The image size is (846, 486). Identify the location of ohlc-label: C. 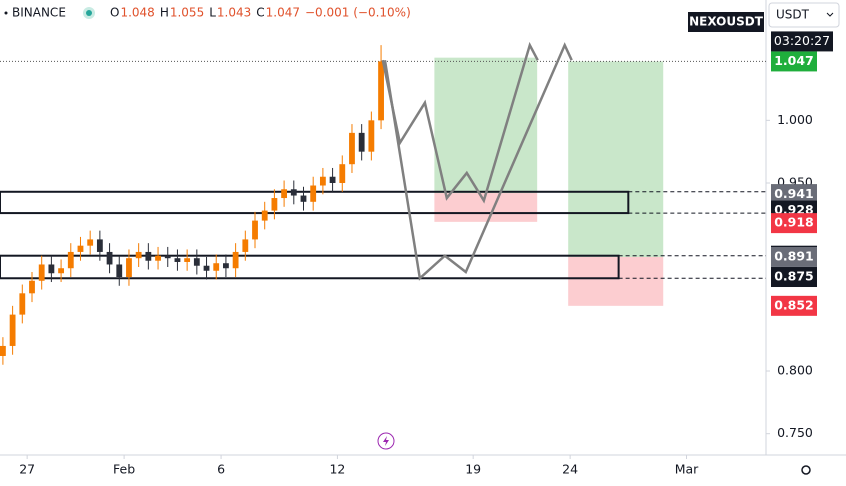
(260, 13).